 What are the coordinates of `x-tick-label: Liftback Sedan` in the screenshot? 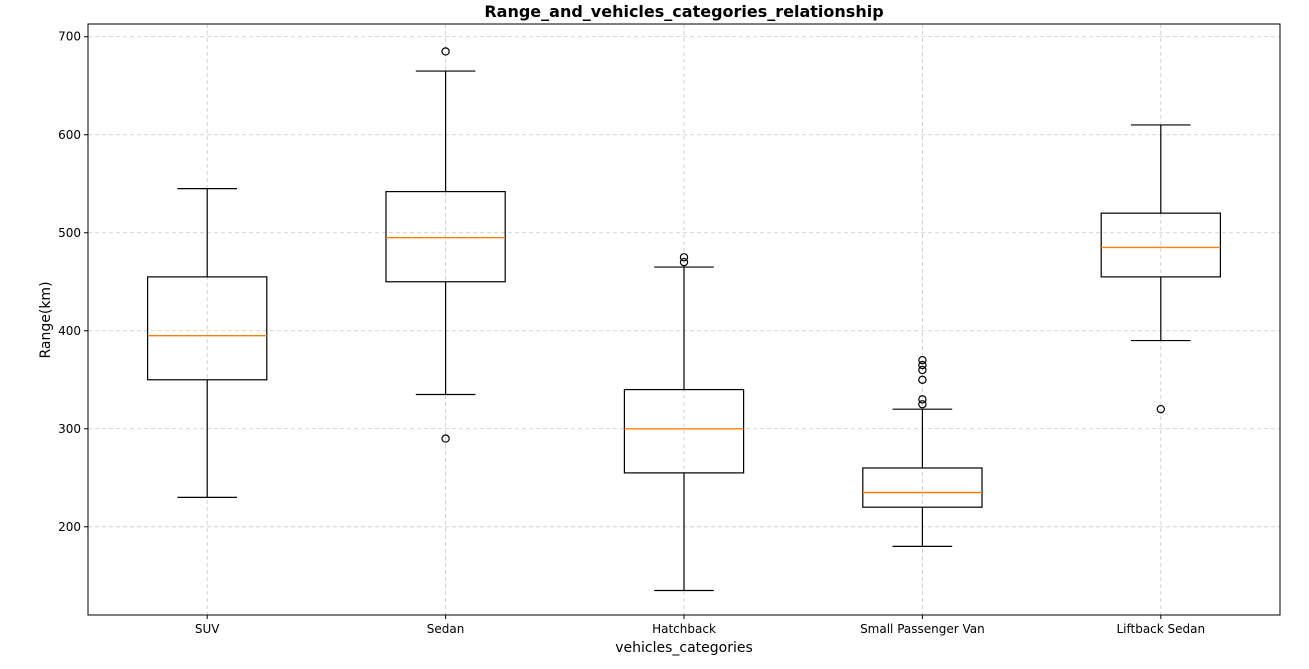 It's located at (1160, 629).